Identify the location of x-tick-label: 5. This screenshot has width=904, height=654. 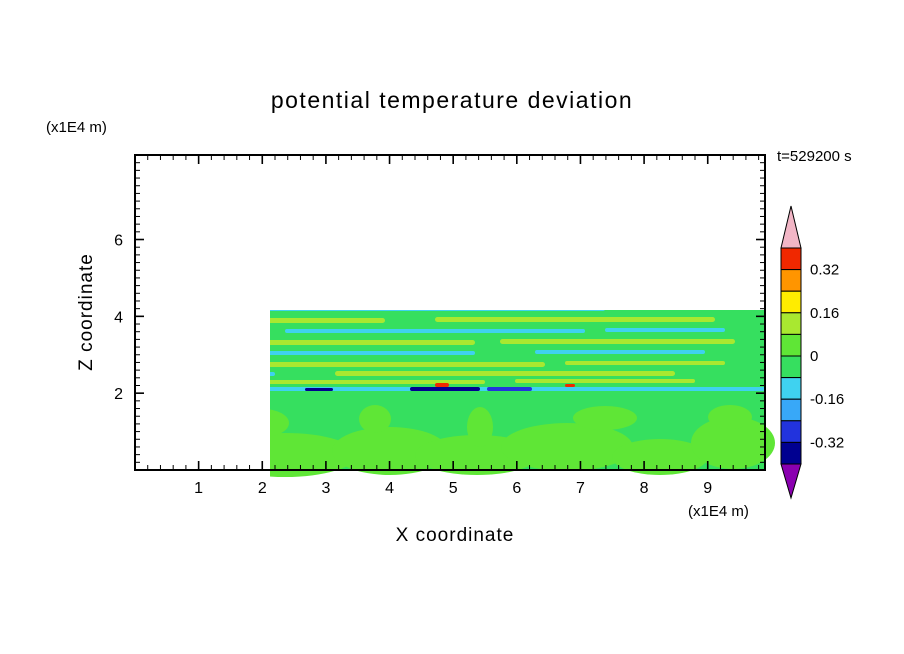
(453, 488).